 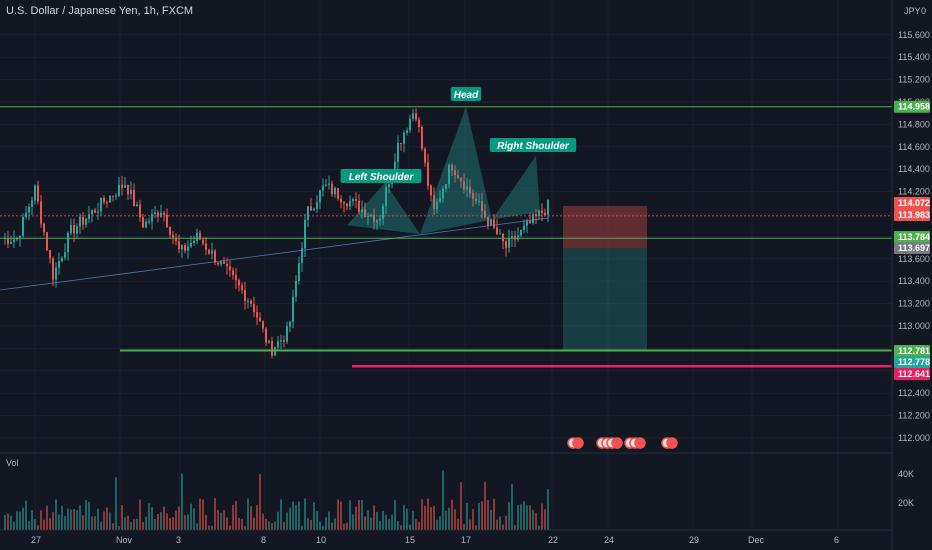 I want to click on take-profit-zone, so click(x=605, y=299).